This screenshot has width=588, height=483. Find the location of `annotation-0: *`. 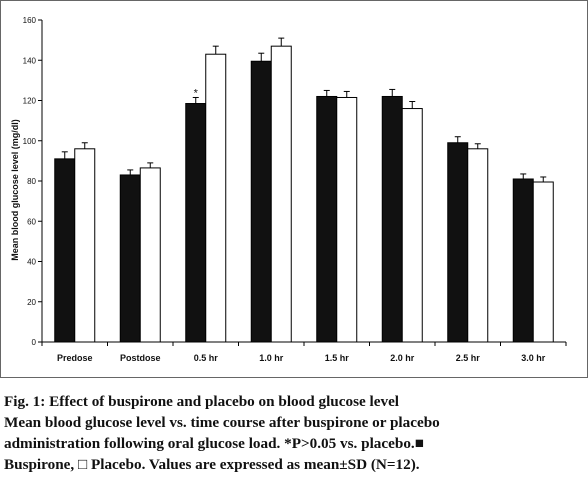

annotation-0: * is located at coordinates (196, 93).